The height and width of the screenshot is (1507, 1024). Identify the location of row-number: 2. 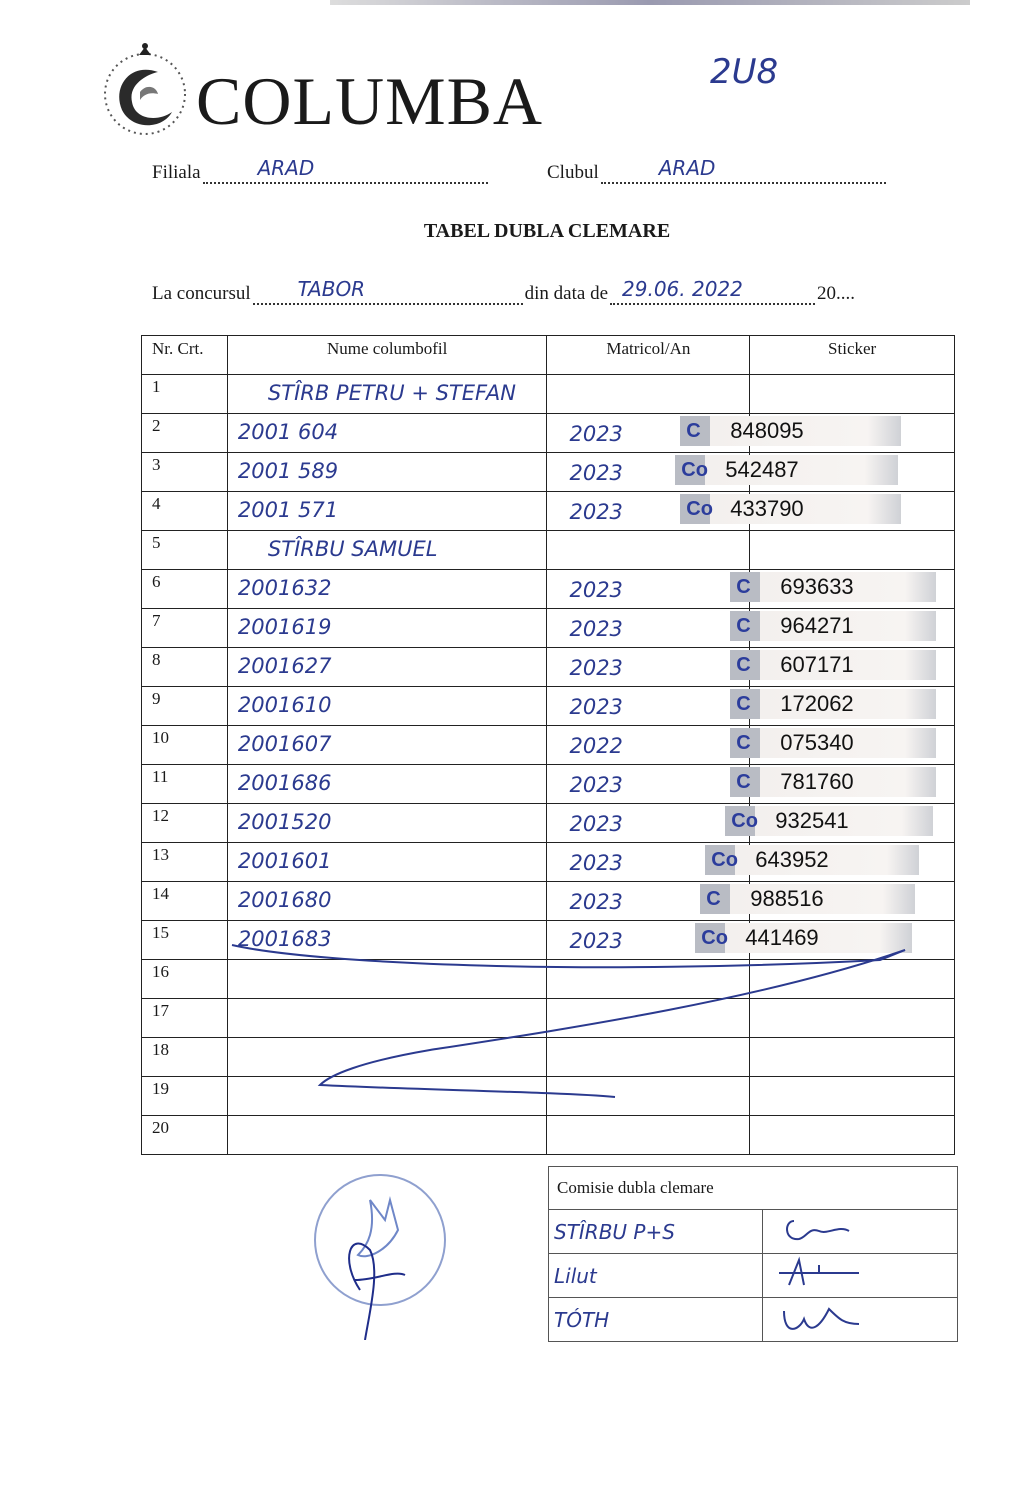
(184, 433).